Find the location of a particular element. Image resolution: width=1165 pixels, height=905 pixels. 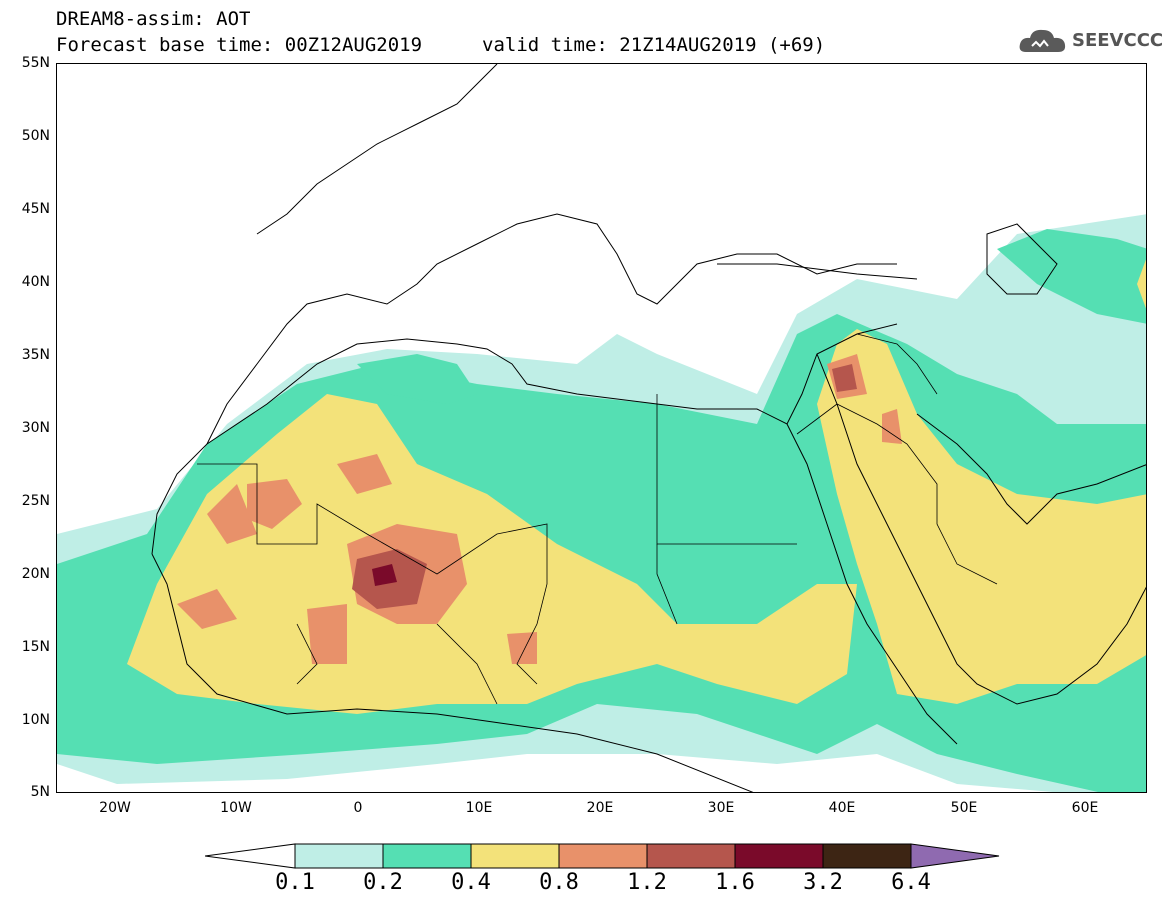

logo-text: SEEVCCC is located at coordinates (1118, 40).